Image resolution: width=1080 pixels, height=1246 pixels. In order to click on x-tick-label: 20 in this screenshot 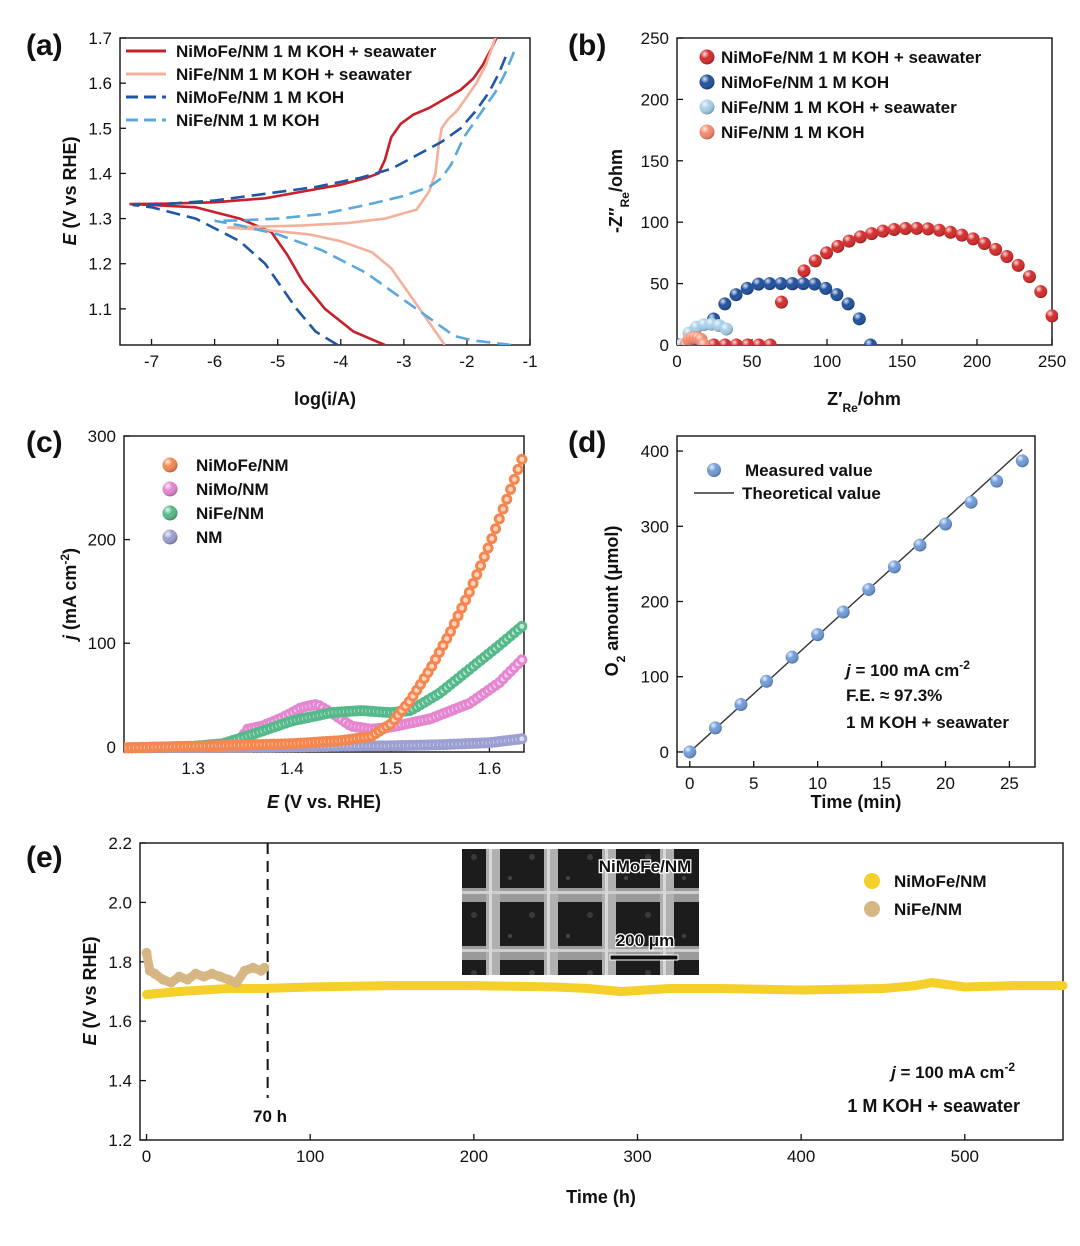, I will do `click(945, 783)`.